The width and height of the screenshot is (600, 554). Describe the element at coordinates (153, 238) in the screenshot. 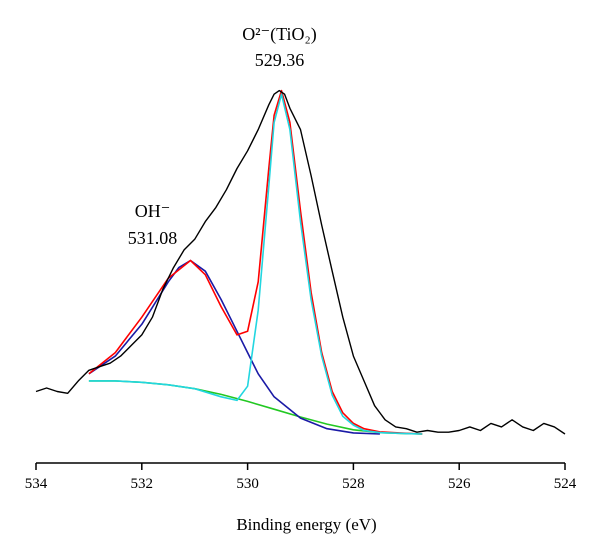

I see `peak-label-value: 531.08` at that location.